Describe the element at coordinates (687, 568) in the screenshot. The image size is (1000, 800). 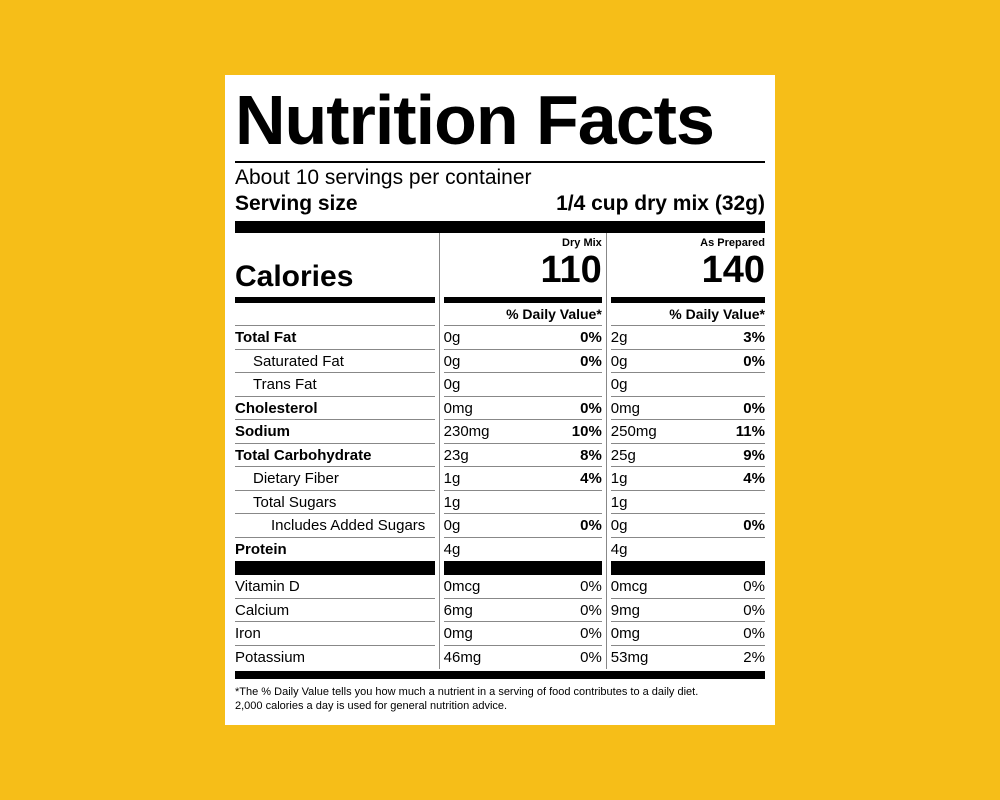
I see `prep-micros-divider` at that location.